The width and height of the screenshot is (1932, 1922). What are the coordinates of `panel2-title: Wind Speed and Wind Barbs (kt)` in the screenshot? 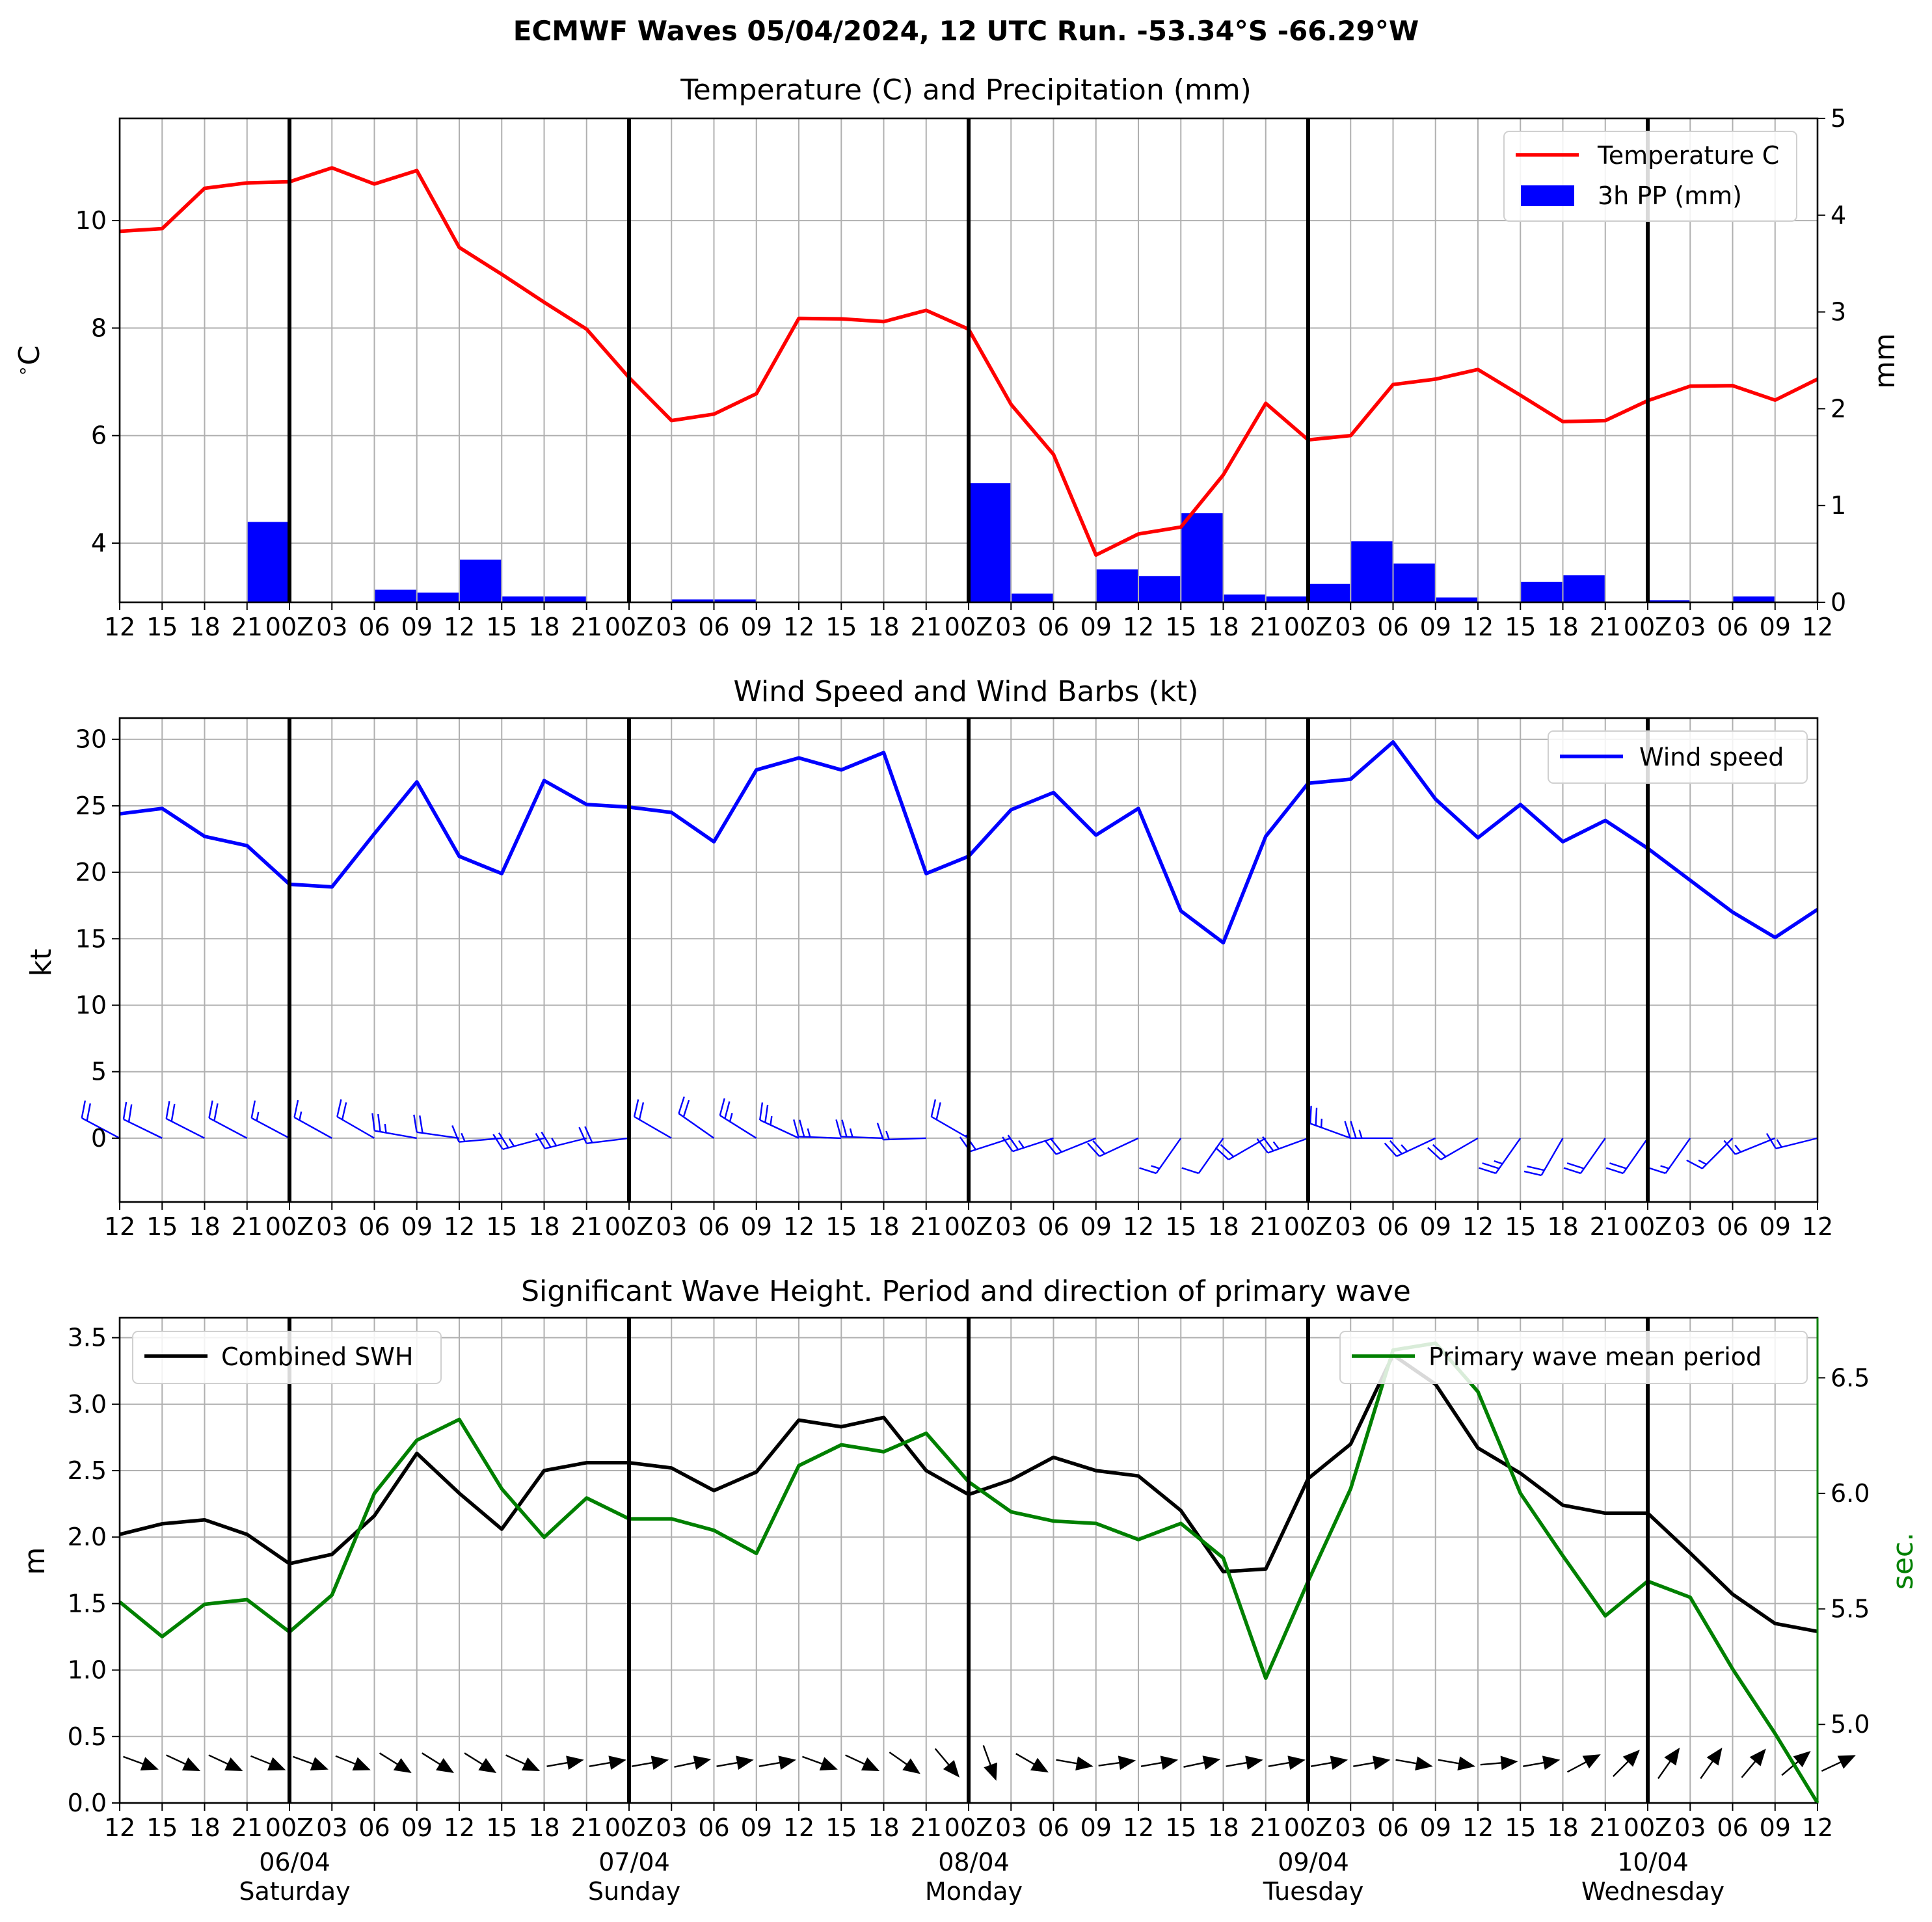 It's located at (966, 691).